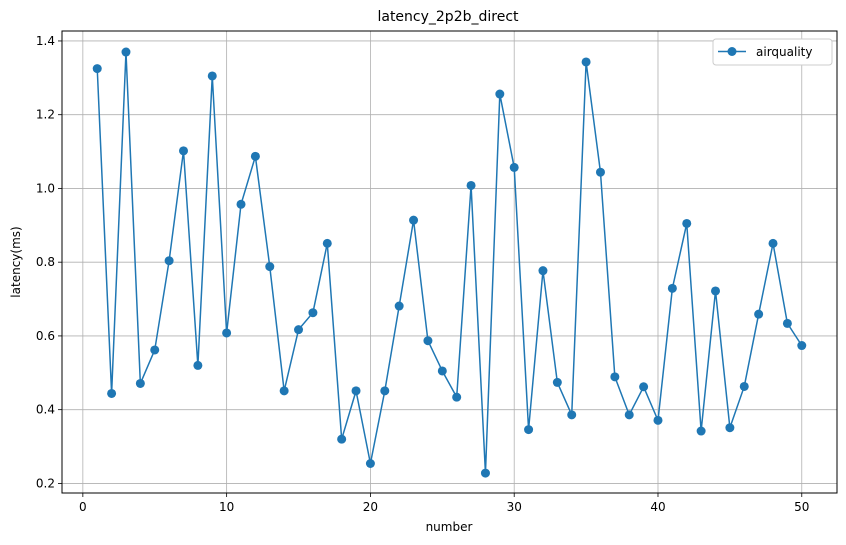  Describe the element at coordinates (801, 507) in the screenshot. I see `x-tick-label: 50` at that location.